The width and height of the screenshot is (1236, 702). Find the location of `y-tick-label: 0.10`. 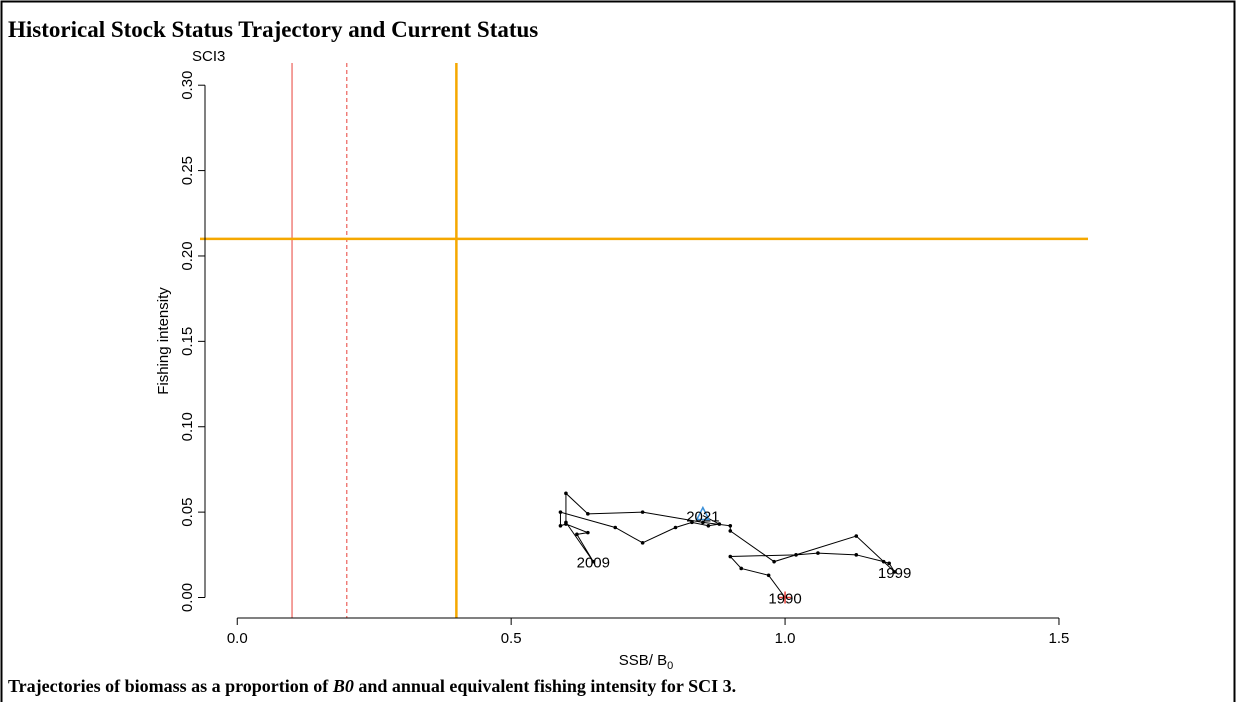

y-tick-label: 0.10 is located at coordinates (187, 426).